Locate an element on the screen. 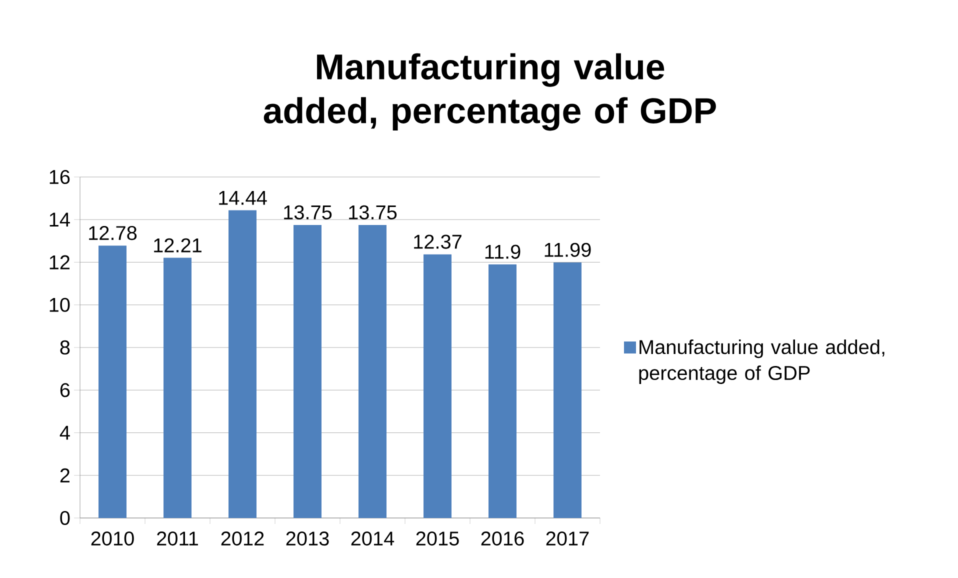  y-tick-label: 12 is located at coordinates (60, 262).